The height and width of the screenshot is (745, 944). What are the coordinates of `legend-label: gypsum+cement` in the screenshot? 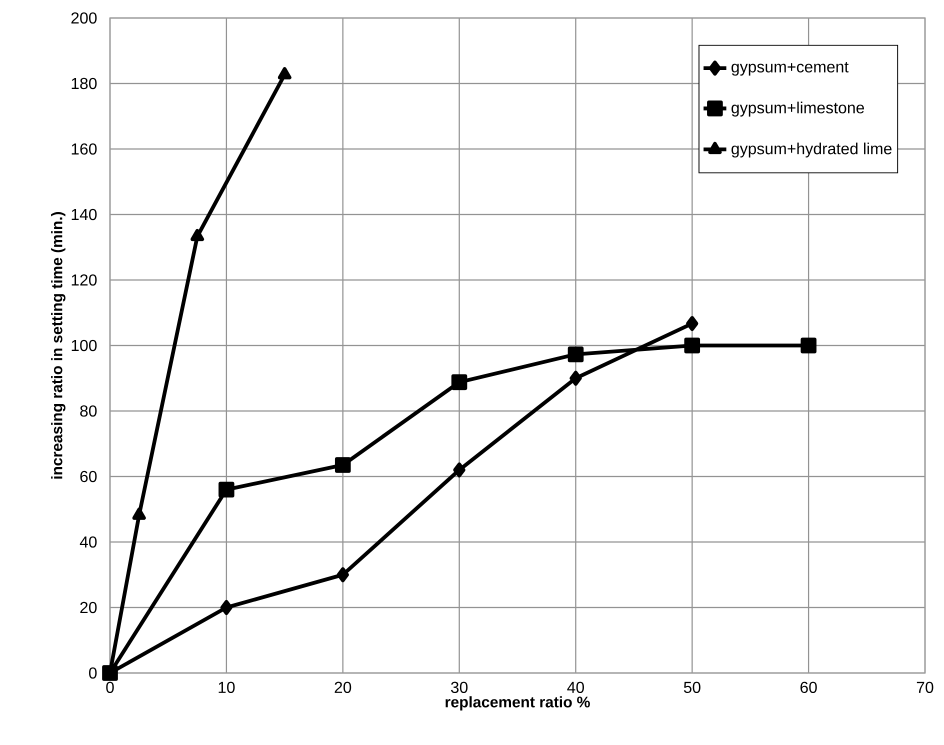 It's located at (790, 69).